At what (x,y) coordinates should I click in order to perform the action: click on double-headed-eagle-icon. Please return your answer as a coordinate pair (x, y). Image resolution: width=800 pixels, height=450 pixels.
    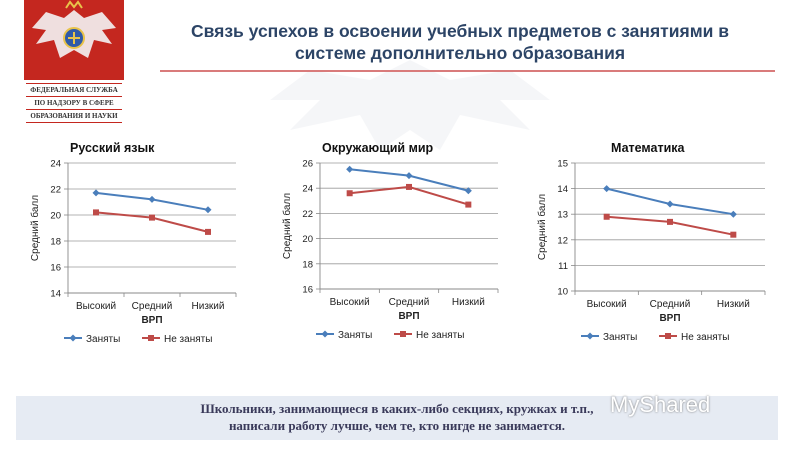
    Looking at the image, I should click on (74, 29).